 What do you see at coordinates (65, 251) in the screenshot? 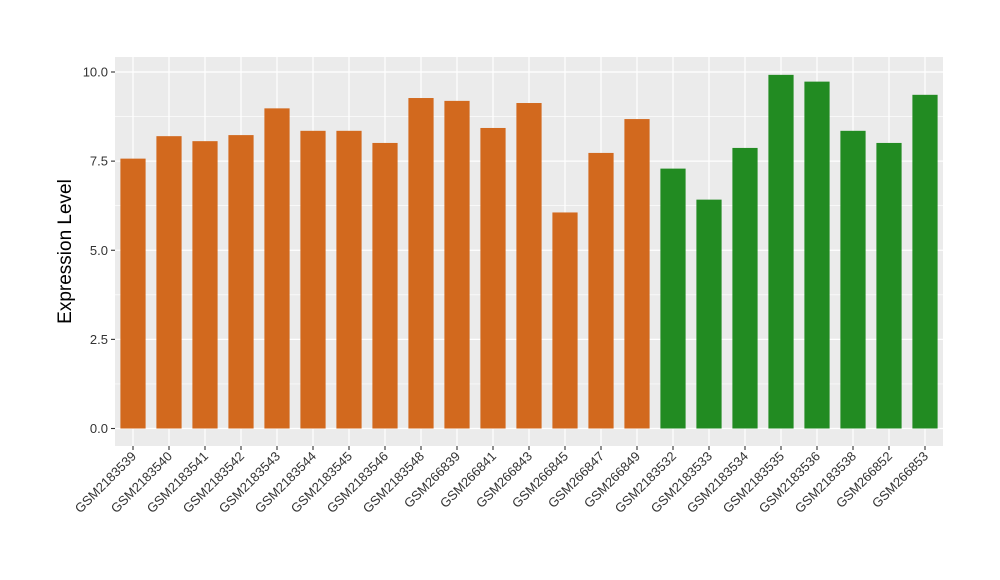
I see `y-axis-title: Expression Level` at bounding box center [65, 251].